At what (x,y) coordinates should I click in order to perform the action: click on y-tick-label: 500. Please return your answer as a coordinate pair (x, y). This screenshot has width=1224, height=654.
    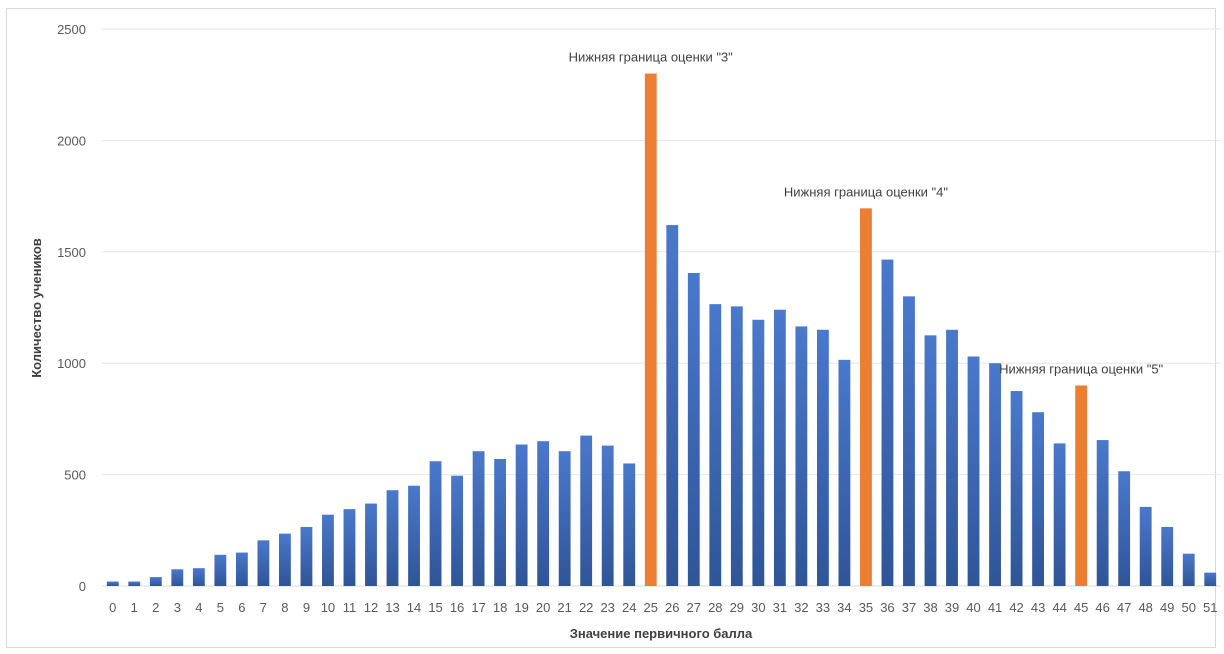
    Looking at the image, I should click on (75, 475).